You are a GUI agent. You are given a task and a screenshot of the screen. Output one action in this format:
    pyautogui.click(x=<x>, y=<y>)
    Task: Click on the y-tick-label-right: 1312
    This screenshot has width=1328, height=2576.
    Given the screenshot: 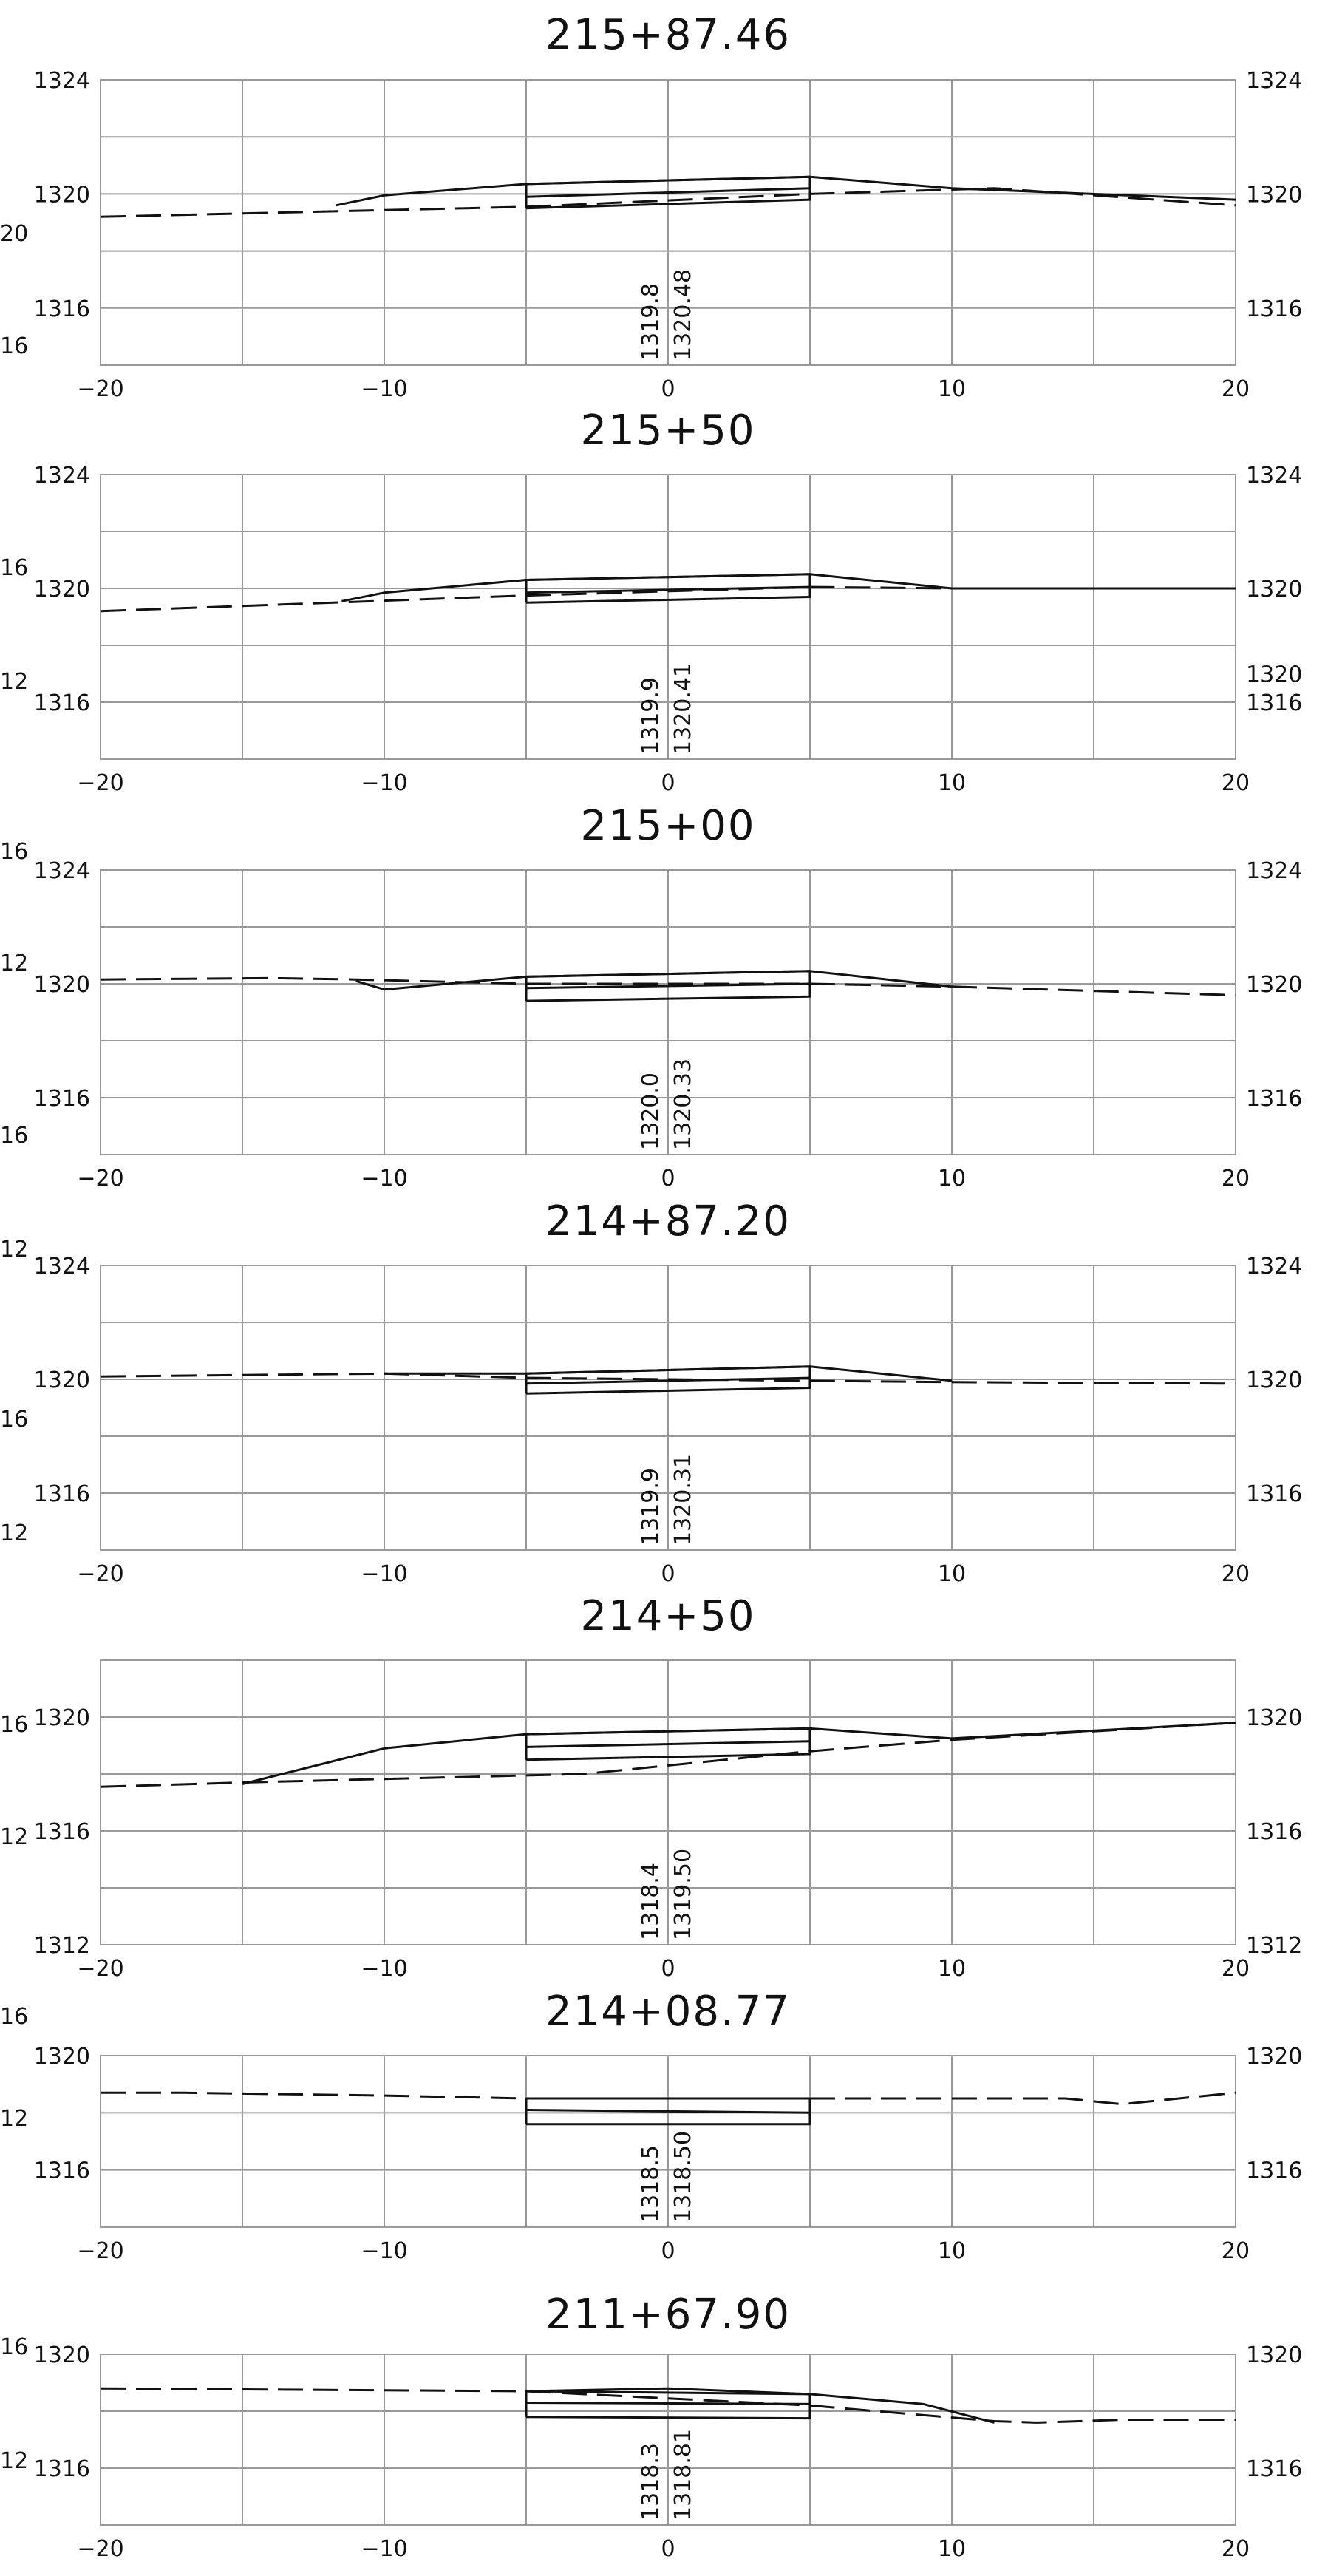 What is the action you would take?
    pyautogui.click(x=1274, y=1946)
    